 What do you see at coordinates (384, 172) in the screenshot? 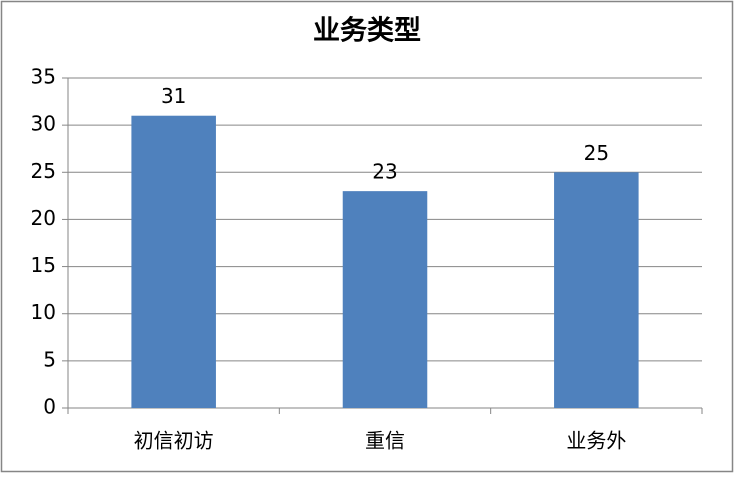
I see `value-label: 23` at bounding box center [384, 172].